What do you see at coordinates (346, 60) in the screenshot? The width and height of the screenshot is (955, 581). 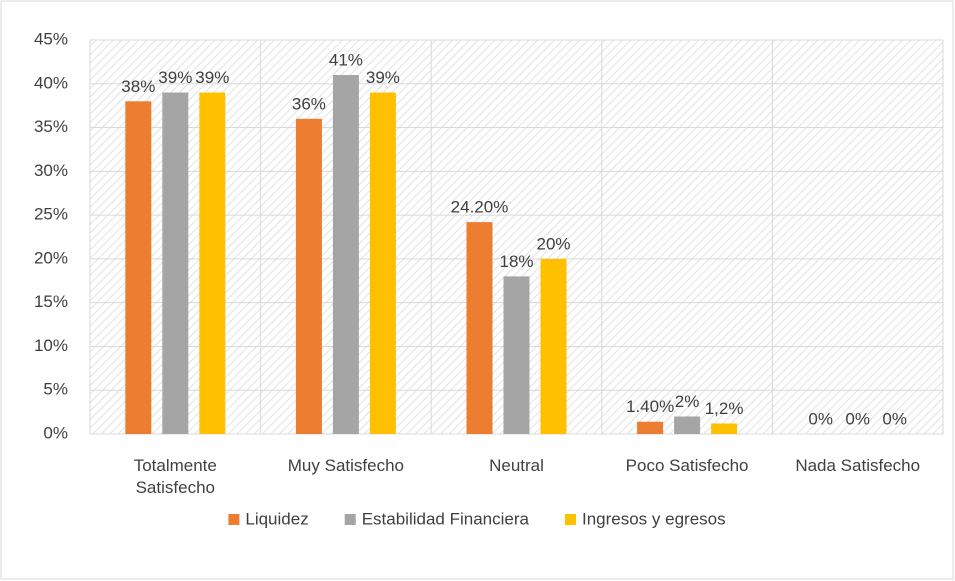 I see `data-label: 41%` at bounding box center [346, 60].